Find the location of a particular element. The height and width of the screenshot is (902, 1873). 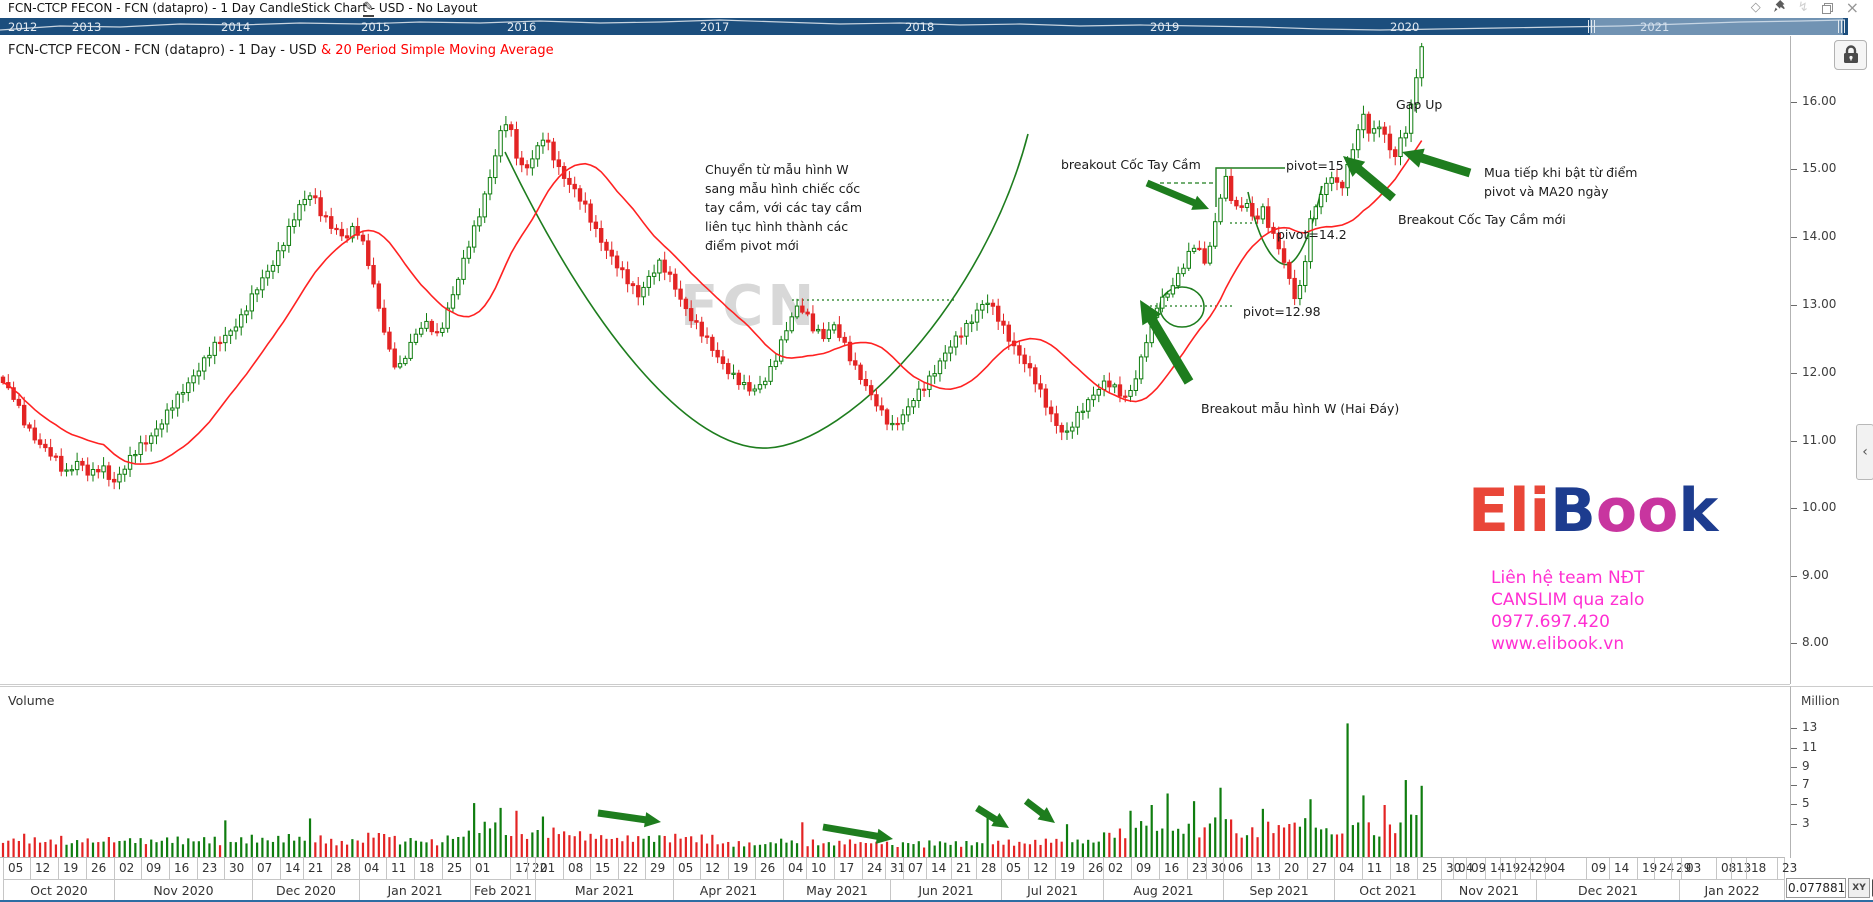

tick-label: 5 is located at coordinates (1806, 803).